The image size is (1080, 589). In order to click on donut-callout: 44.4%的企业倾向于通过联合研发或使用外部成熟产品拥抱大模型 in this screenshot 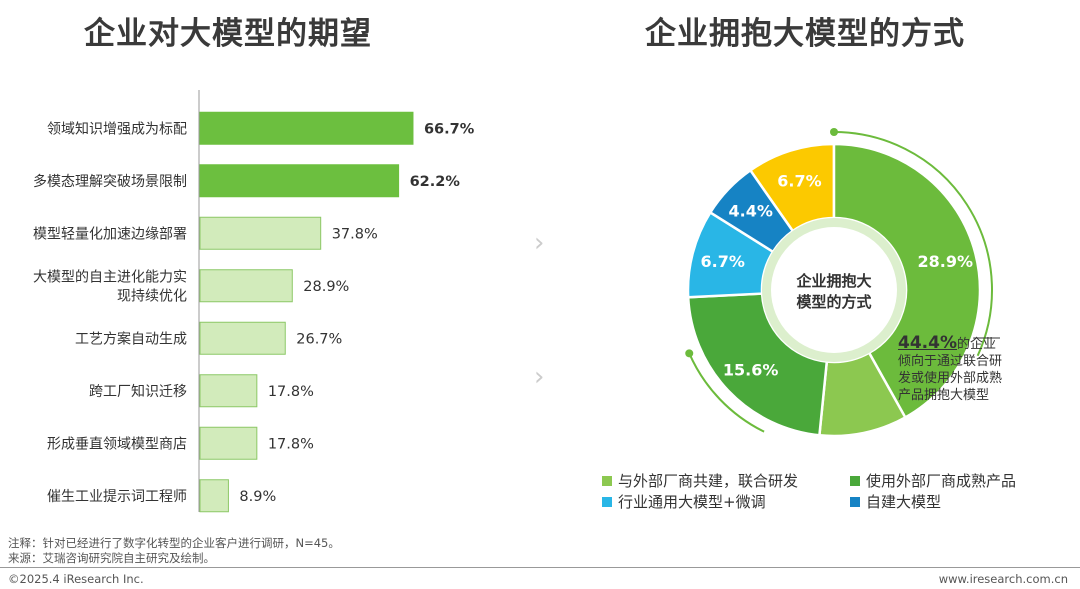, I will do `click(953, 369)`.